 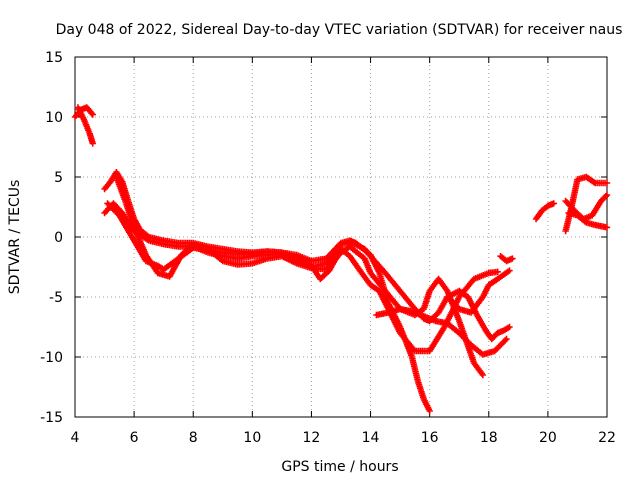 What do you see at coordinates (15, 237) in the screenshot?
I see `y-axis-label: SDTVAR / TECUs` at bounding box center [15, 237].